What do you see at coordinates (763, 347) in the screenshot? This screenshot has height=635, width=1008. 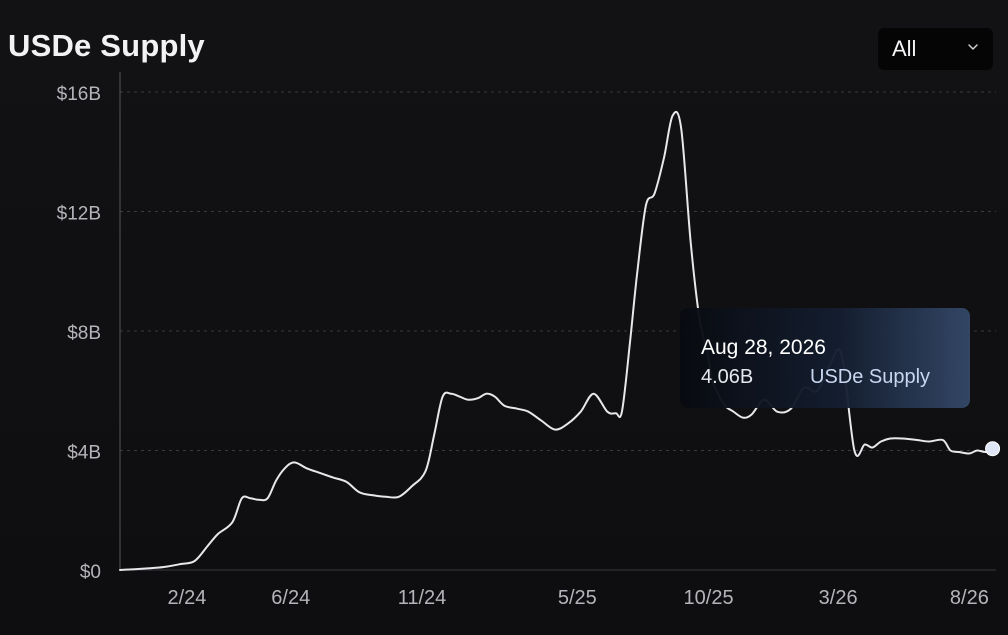 I see `tooltip-date: Aug 28, 2026` at bounding box center [763, 347].